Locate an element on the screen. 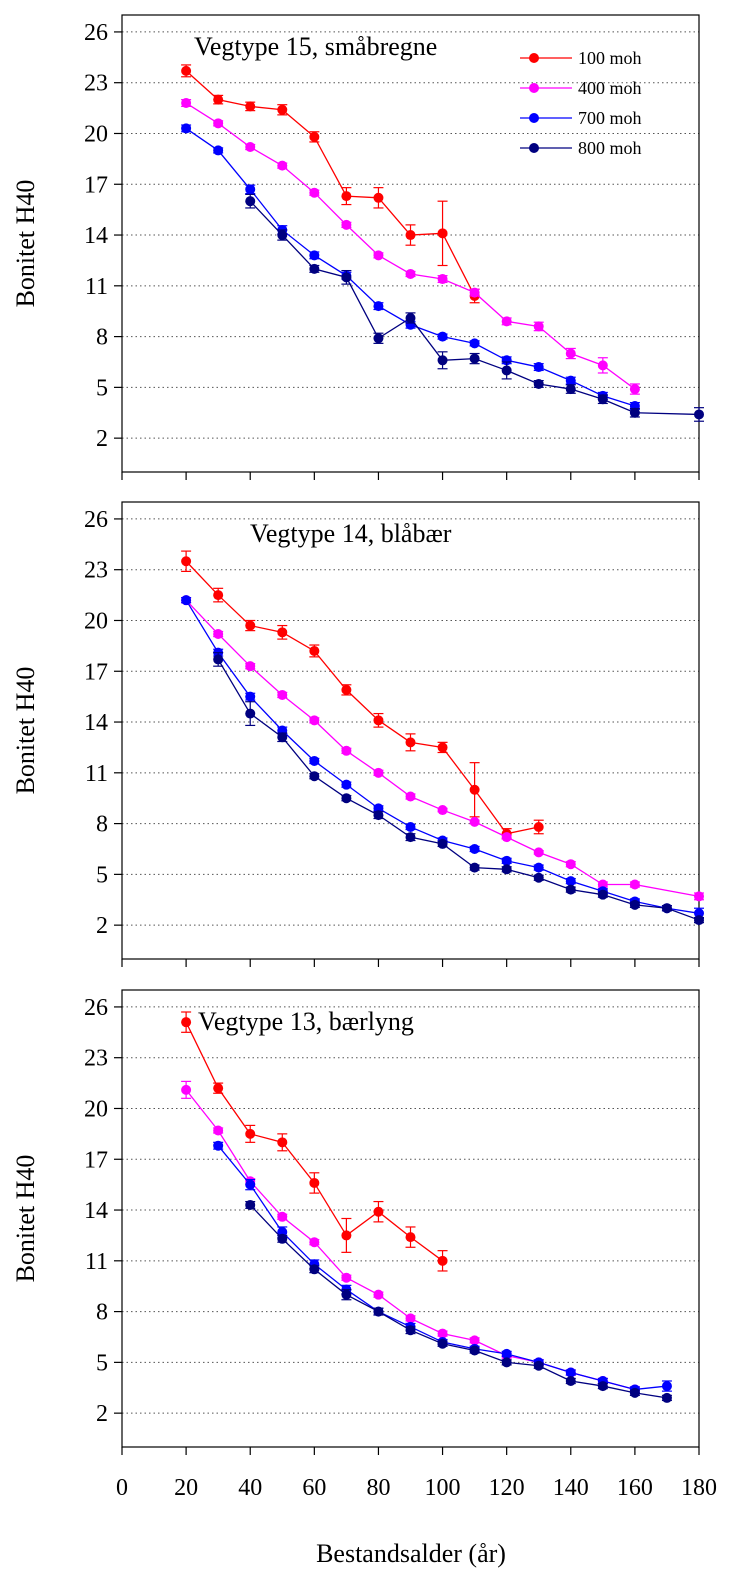 The height and width of the screenshot is (1582, 732). series-800-moh is located at coordinates (458, 789).